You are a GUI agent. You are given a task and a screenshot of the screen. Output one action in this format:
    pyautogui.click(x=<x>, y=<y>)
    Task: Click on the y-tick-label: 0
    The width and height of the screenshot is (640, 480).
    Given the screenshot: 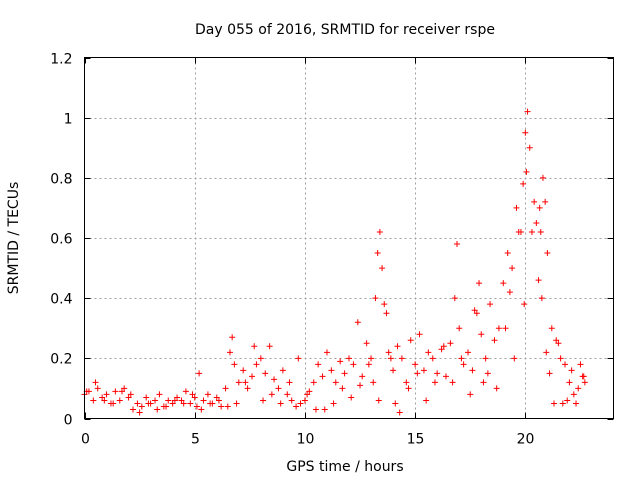 What is the action you would take?
    pyautogui.click(x=68, y=421)
    